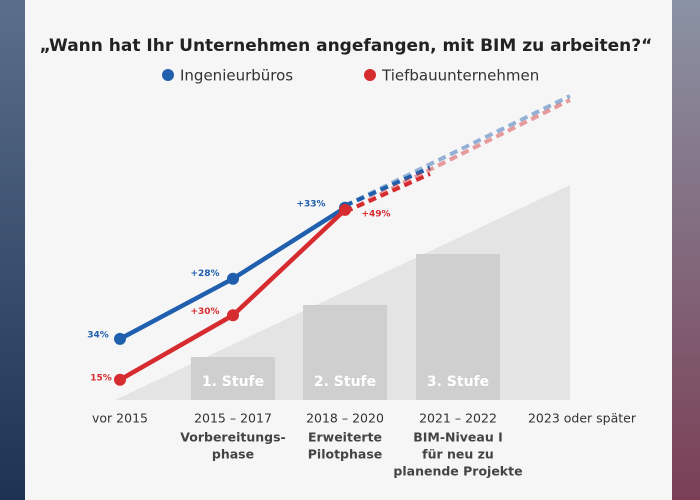 This screenshot has height=500, width=700. I want to click on background-right, so click(686, 250).